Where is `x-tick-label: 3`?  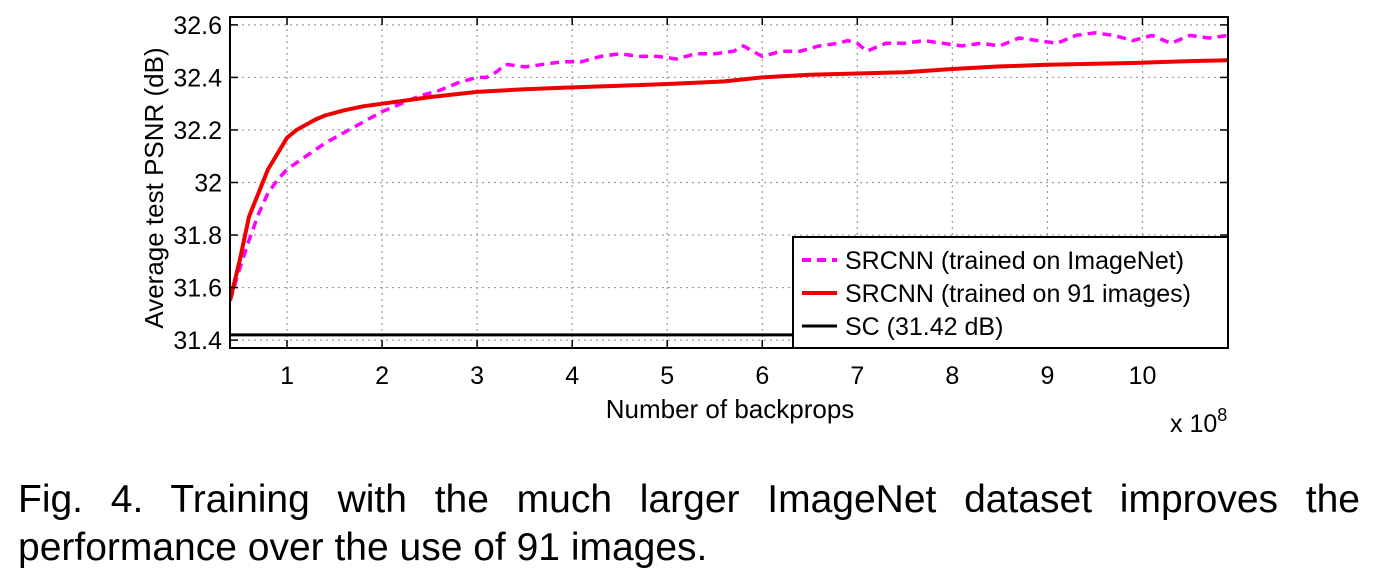 x-tick-label: 3 is located at coordinates (477, 376).